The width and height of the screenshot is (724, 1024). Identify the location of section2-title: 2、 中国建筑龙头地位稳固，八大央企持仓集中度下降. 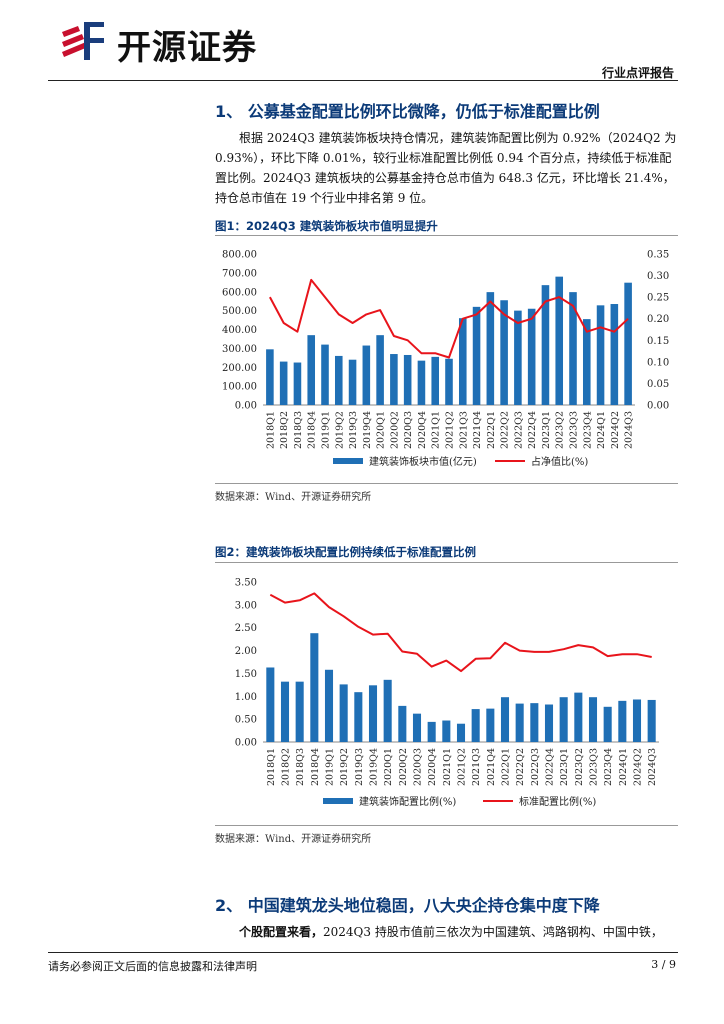
(407, 905).